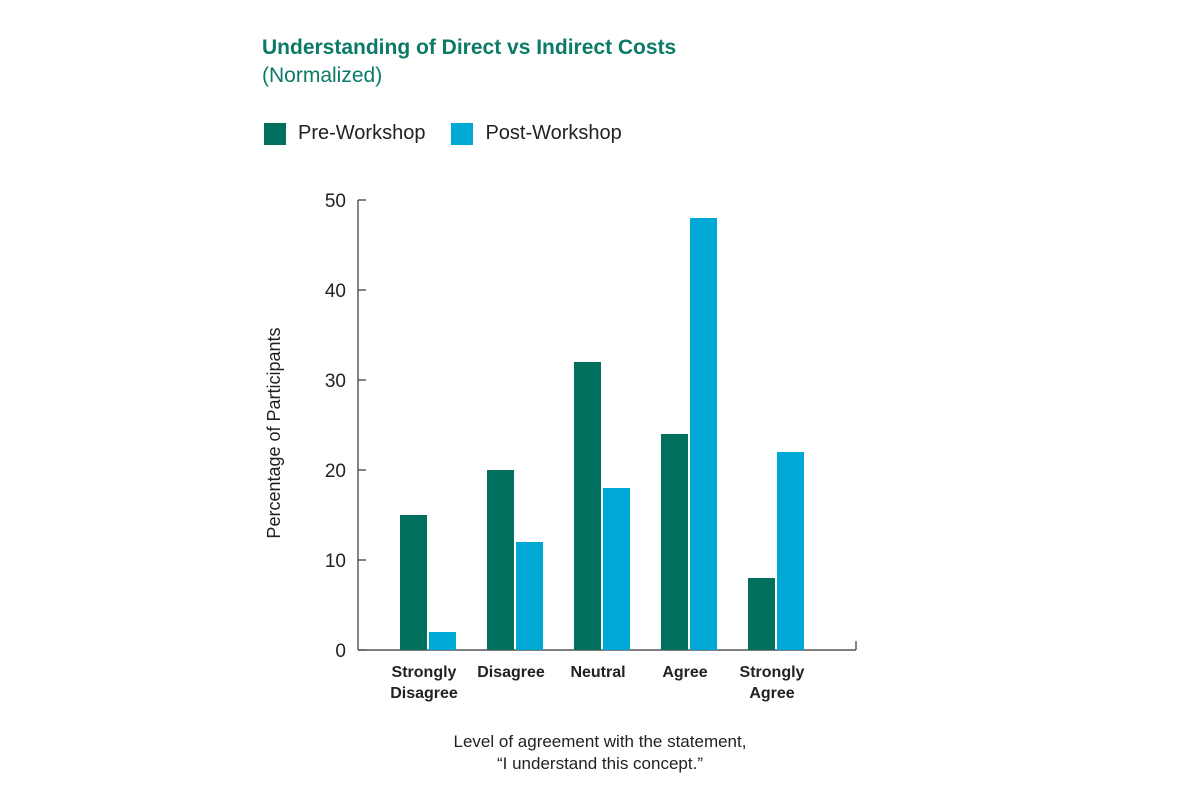 This screenshot has height=800, width=1200. What do you see at coordinates (335, 381) in the screenshot?
I see `y-tick-label: 30` at bounding box center [335, 381].